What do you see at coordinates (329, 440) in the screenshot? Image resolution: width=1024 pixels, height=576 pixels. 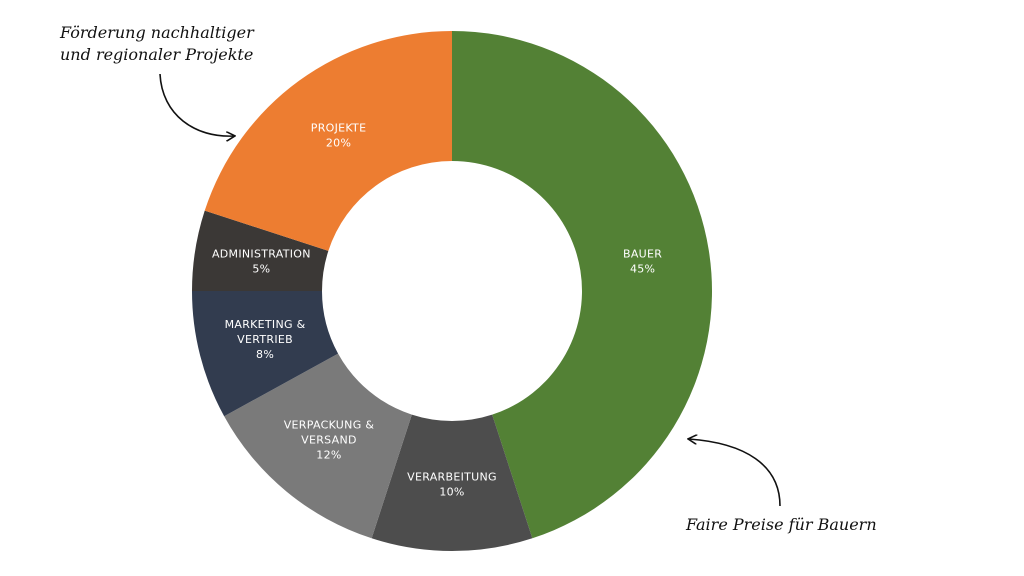 I see `slice-label-verpackung-versand: VERSAND` at bounding box center [329, 440].